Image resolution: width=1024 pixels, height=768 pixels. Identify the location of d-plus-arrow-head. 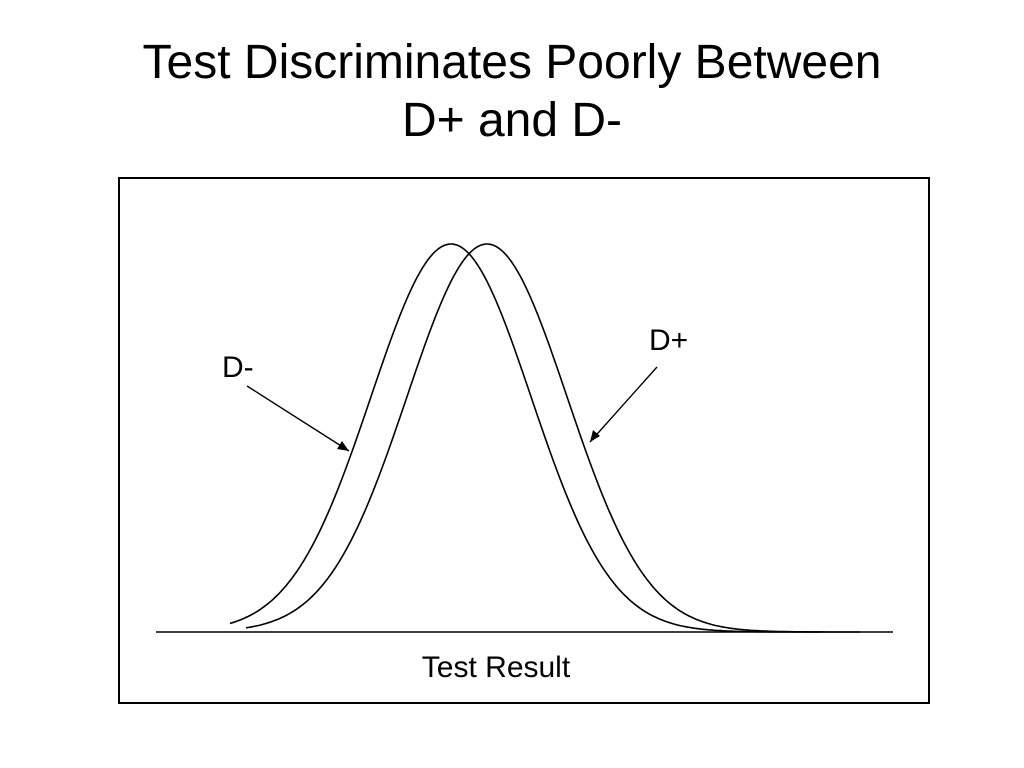
(595, 436).